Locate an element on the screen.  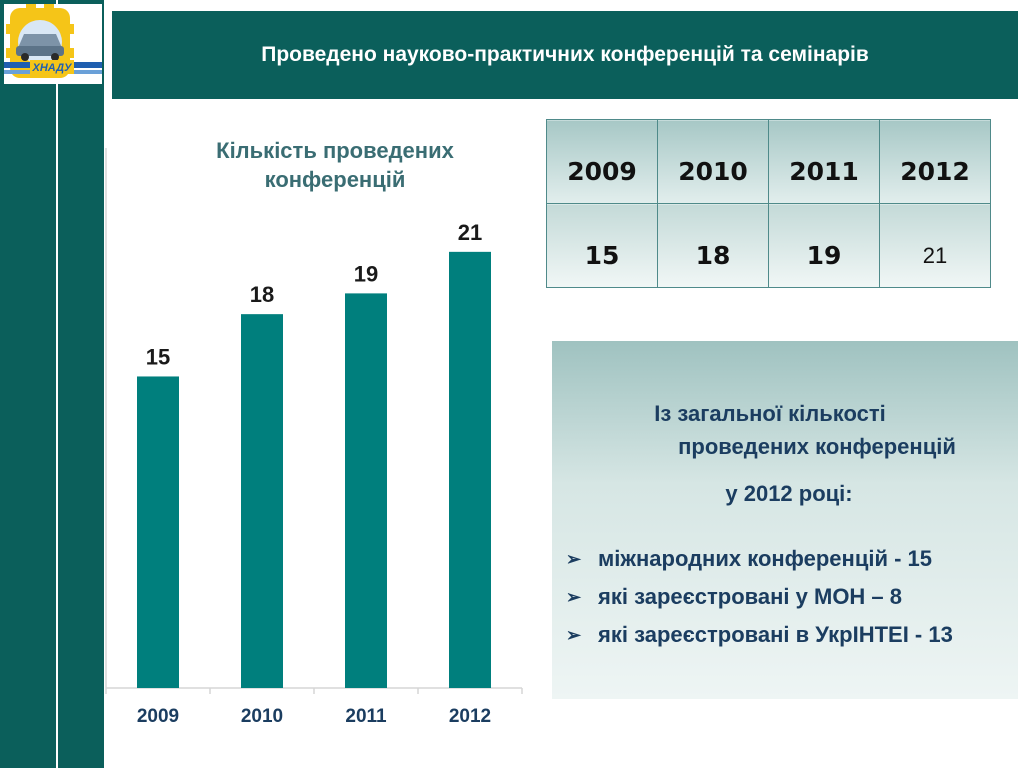
chart-title-line-1: Кількість проведених is located at coordinates (335, 150).